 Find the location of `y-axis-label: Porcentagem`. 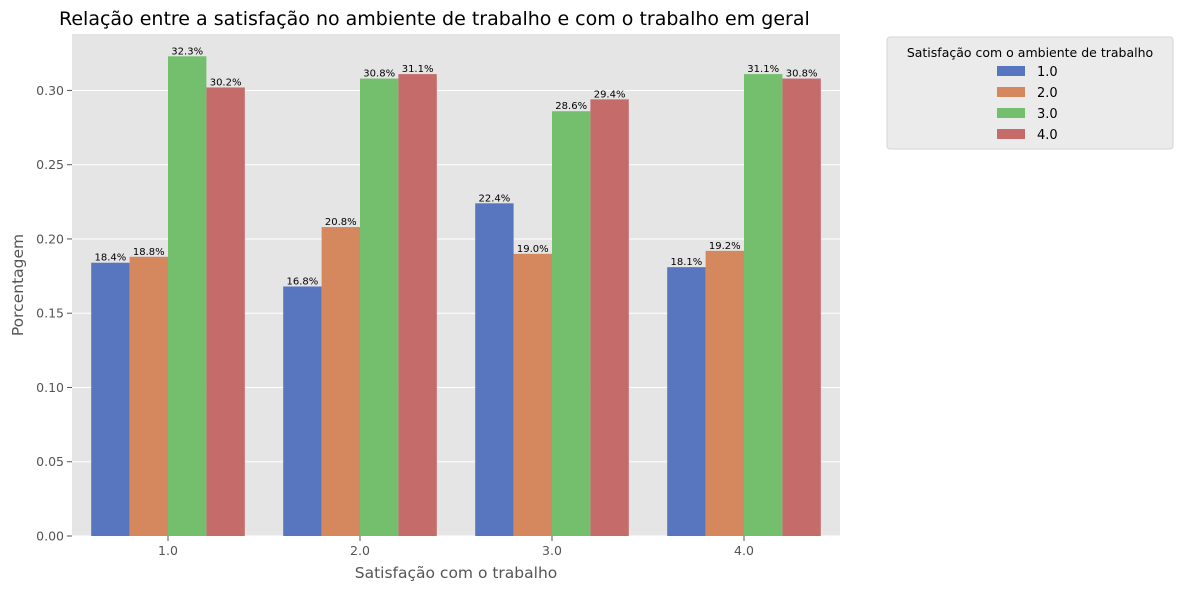

y-axis-label: Porcentagem is located at coordinates (18, 285).